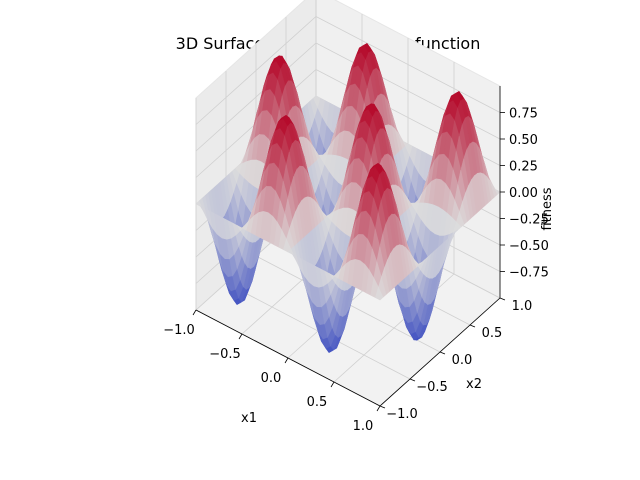 Image resolution: width=640 pixels, height=480 pixels. What do you see at coordinates (529, 220) in the screenshot?
I see `z-tick-label: −0.25` at bounding box center [529, 220].